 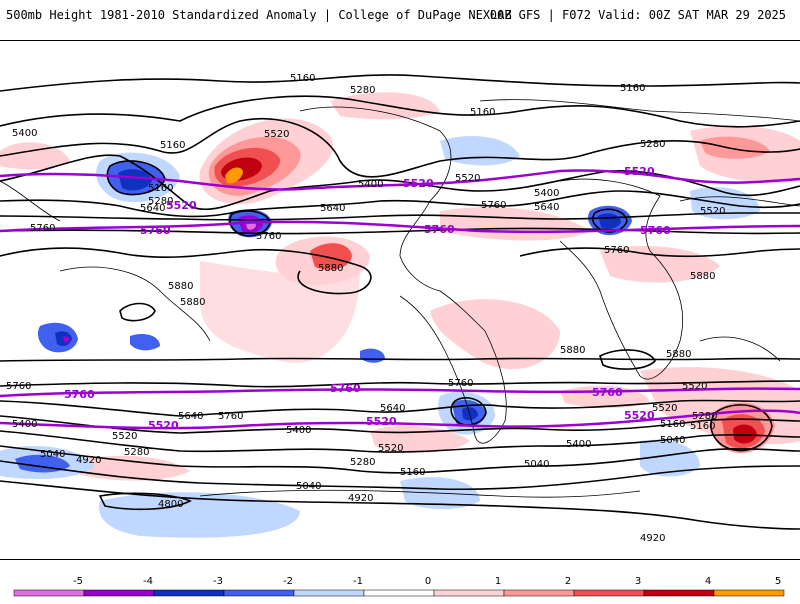 What do you see at coordinates (288, 581) in the screenshot?
I see `colorbar-tick-label: -2` at bounding box center [288, 581].